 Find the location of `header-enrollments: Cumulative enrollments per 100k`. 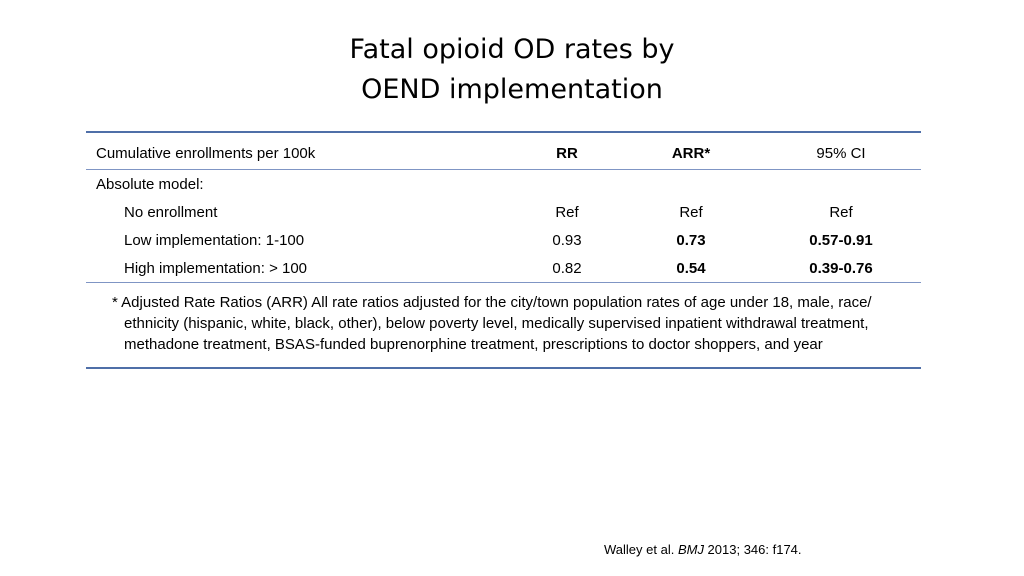

header-enrollments: Cumulative enrollments per 100k is located at coordinates (206, 153).